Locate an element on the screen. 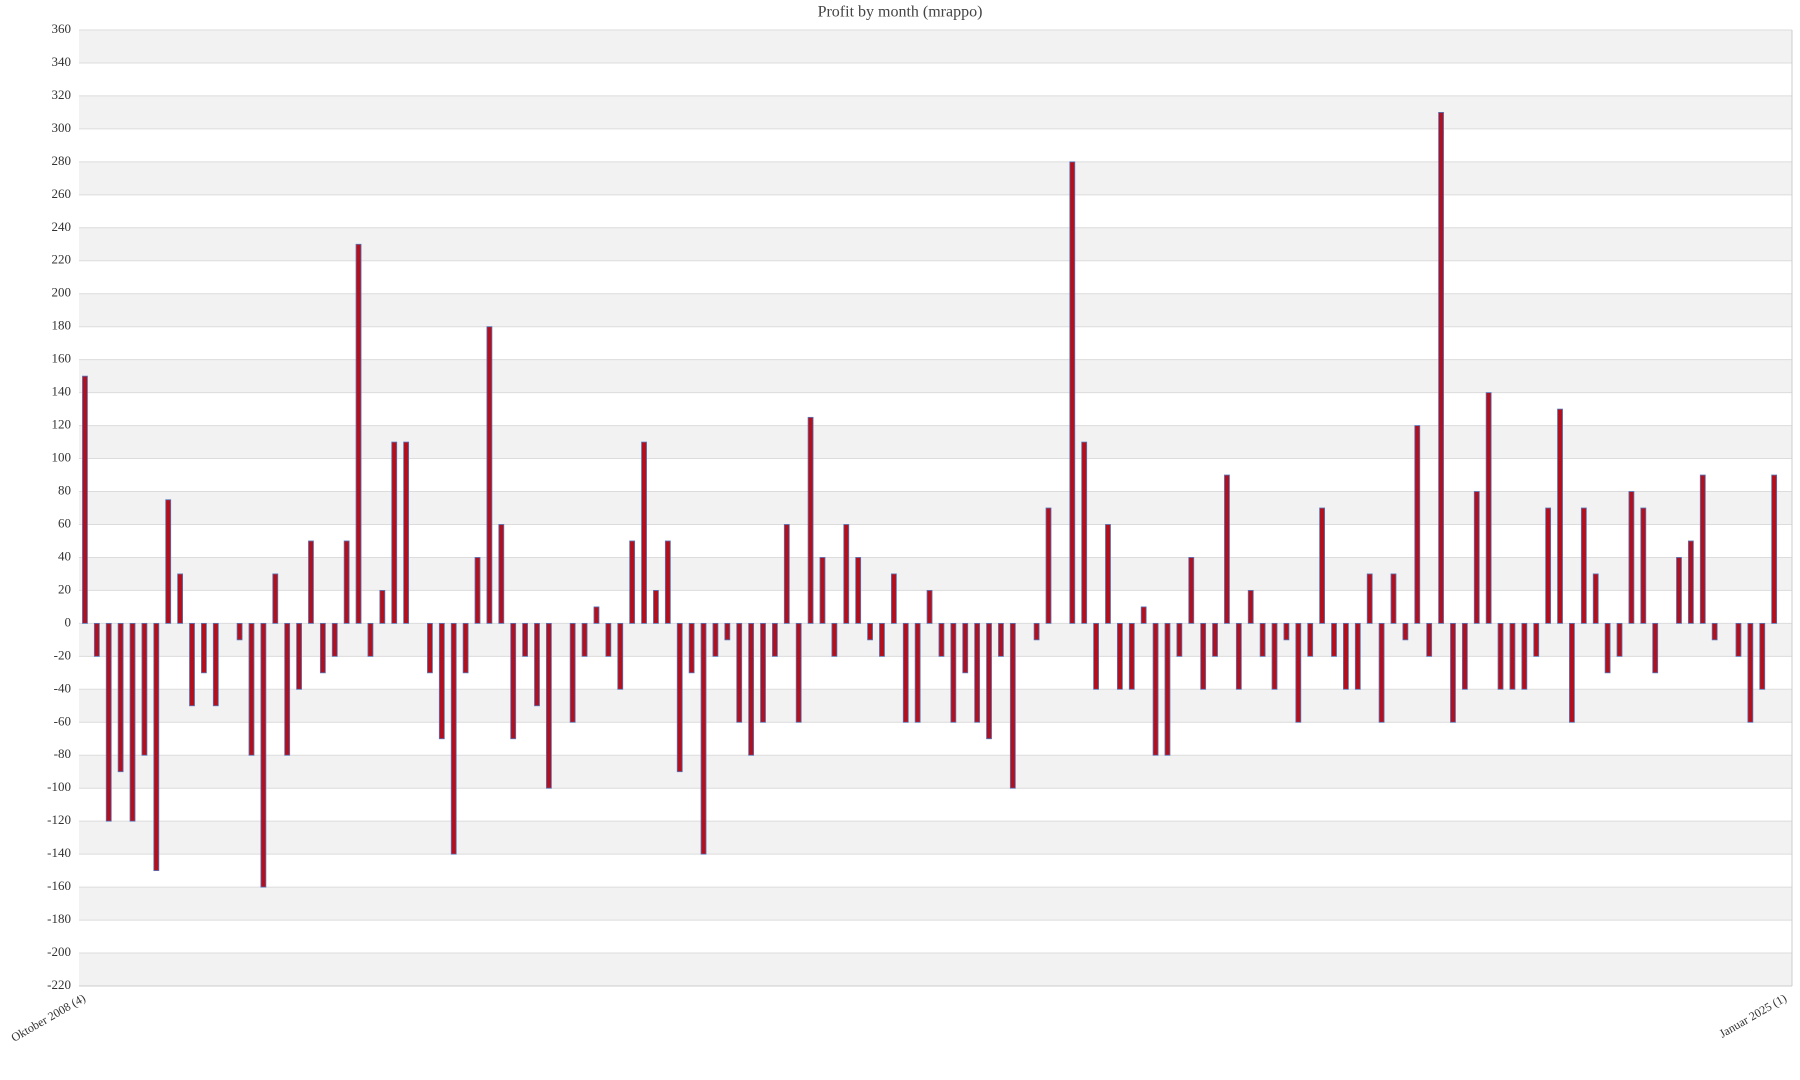 This screenshot has height=1080, width=1800. y-tick-label: -120 is located at coordinates (59, 819).